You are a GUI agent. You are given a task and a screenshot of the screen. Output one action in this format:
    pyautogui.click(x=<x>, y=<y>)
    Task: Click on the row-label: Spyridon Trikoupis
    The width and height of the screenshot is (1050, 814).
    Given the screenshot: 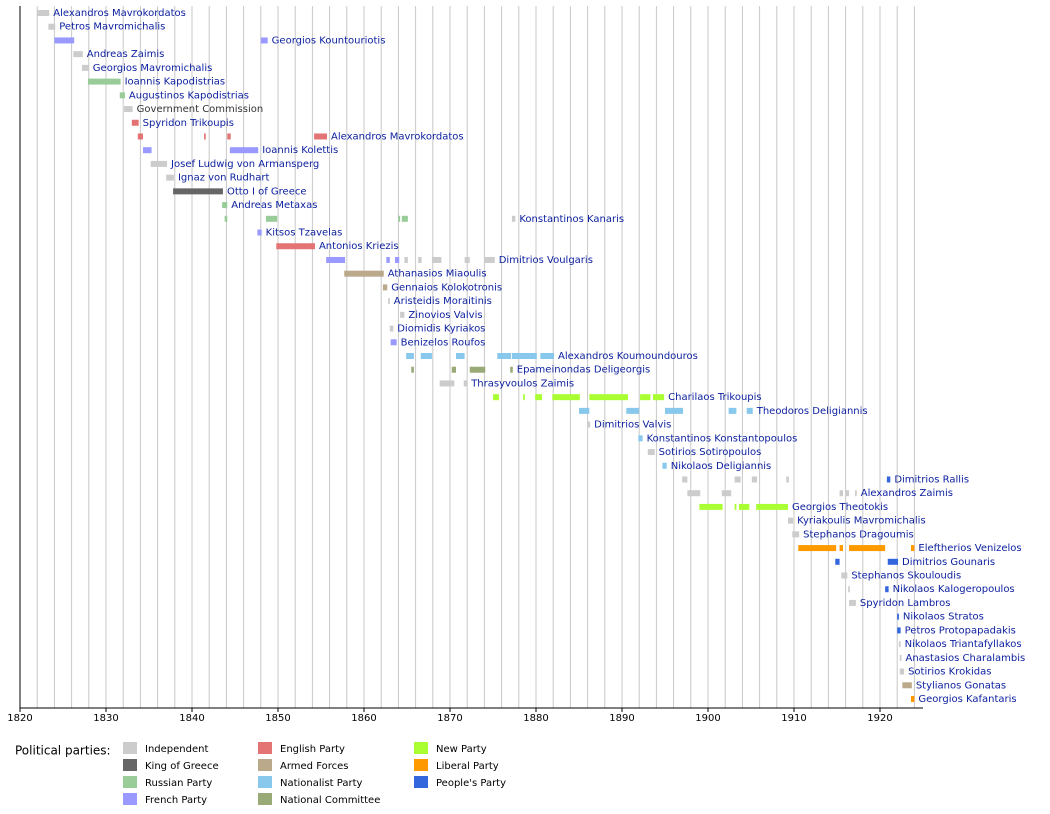 What is the action you would take?
    pyautogui.click(x=188, y=123)
    